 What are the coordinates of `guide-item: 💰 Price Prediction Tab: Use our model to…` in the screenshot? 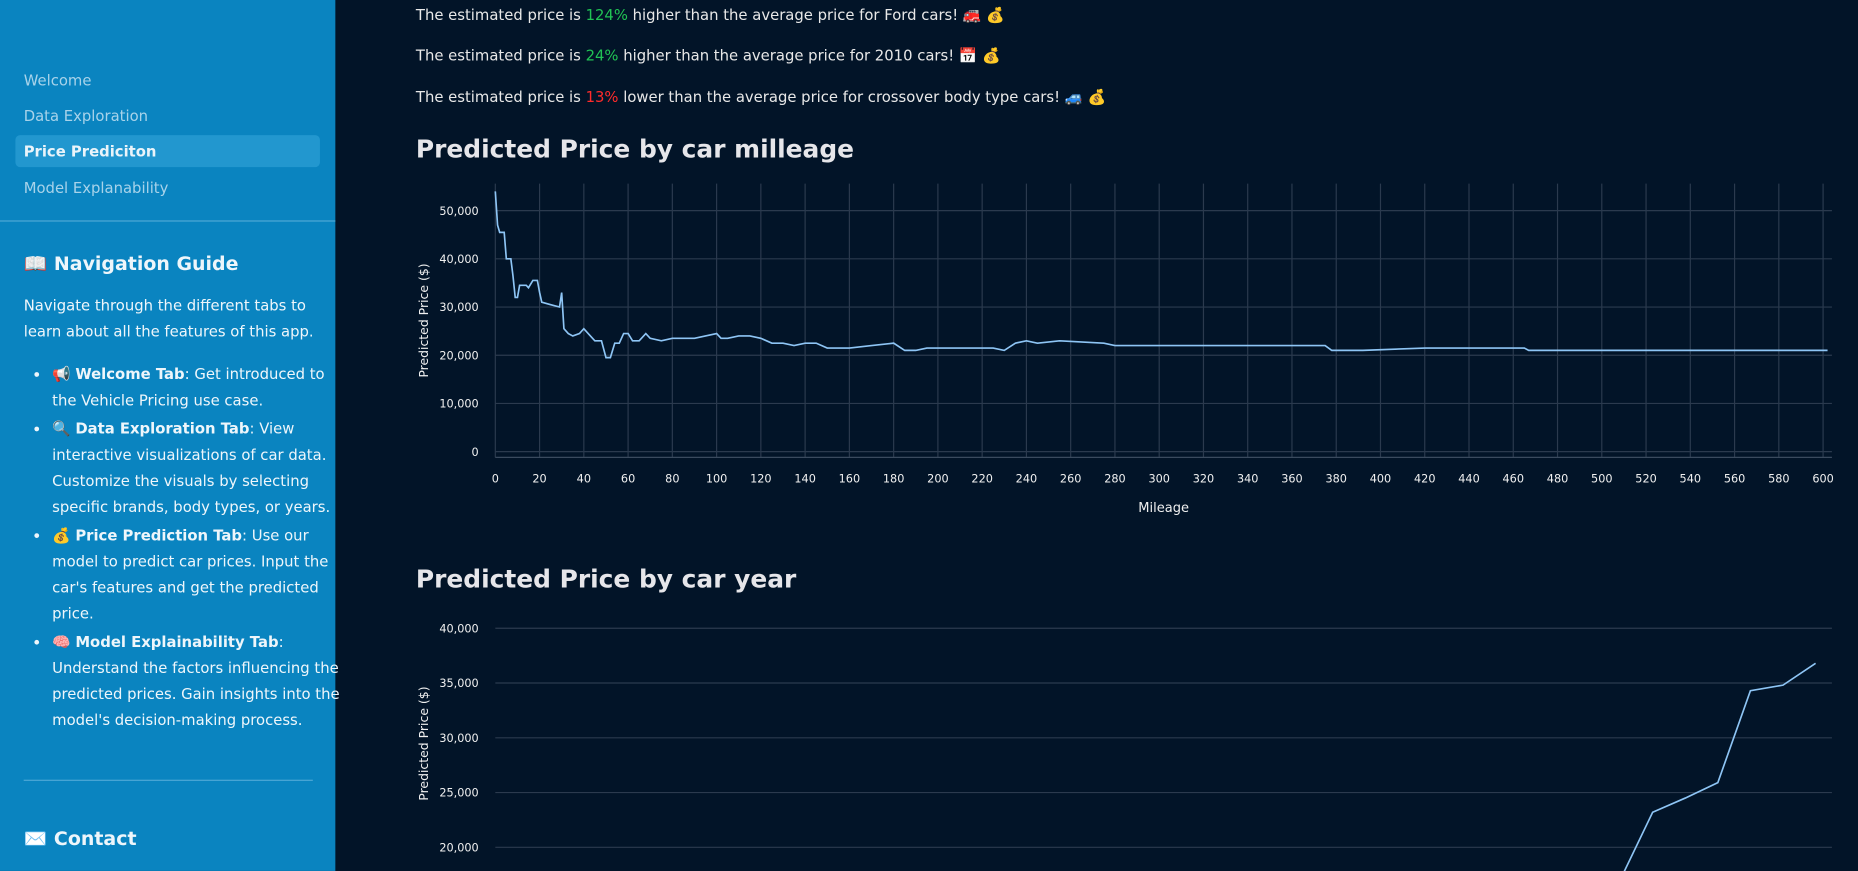 It's located at (200, 575).